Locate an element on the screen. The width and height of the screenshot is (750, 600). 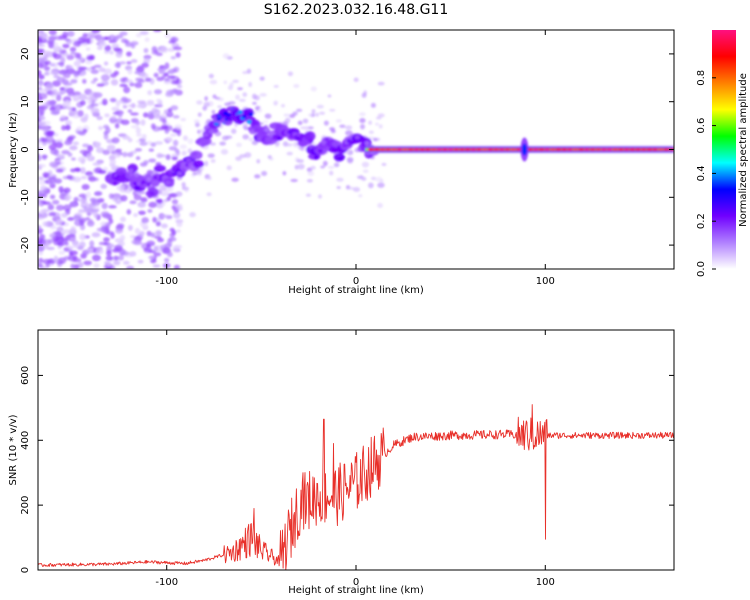
colorbar-tick-label: 0.6 is located at coordinates (701, 126).